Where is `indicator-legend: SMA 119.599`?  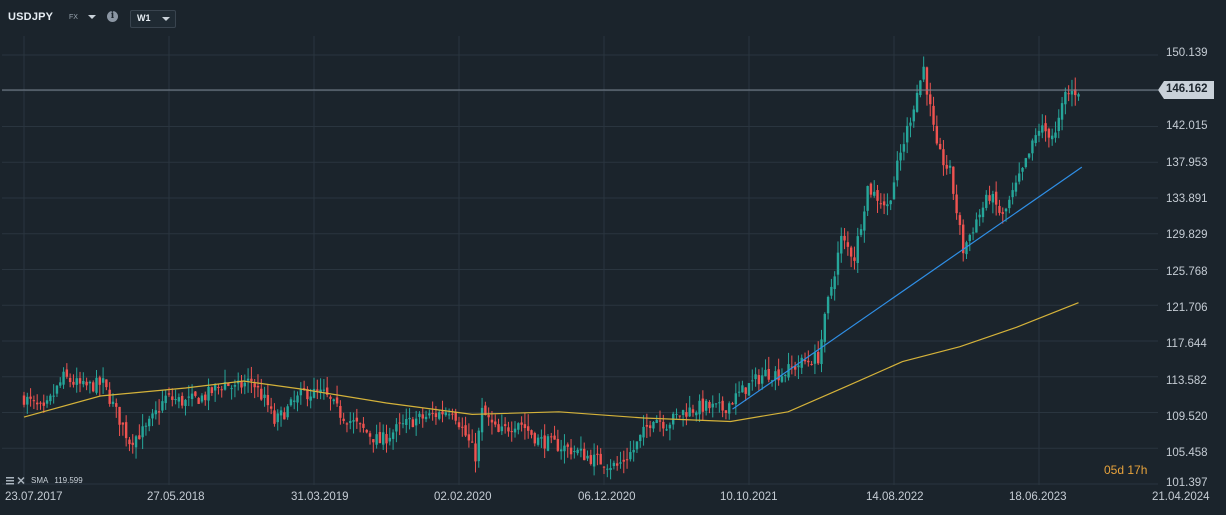 indicator-legend: SMA 119.599 is located at coordinates (44, 480).